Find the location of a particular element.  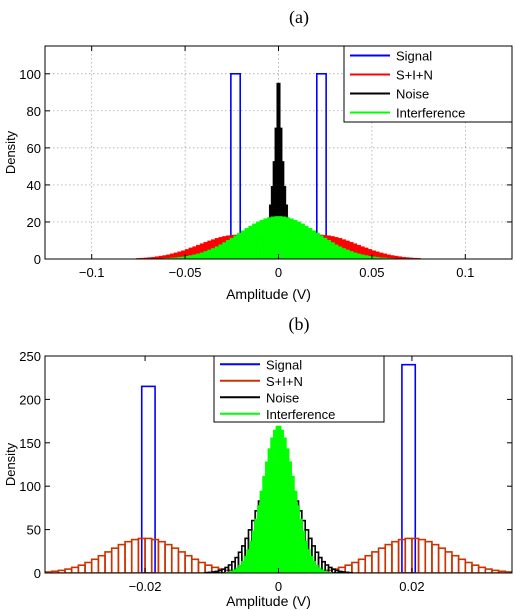

x-axis-label: Amplitude (V) is located at coordinates (268, 601).